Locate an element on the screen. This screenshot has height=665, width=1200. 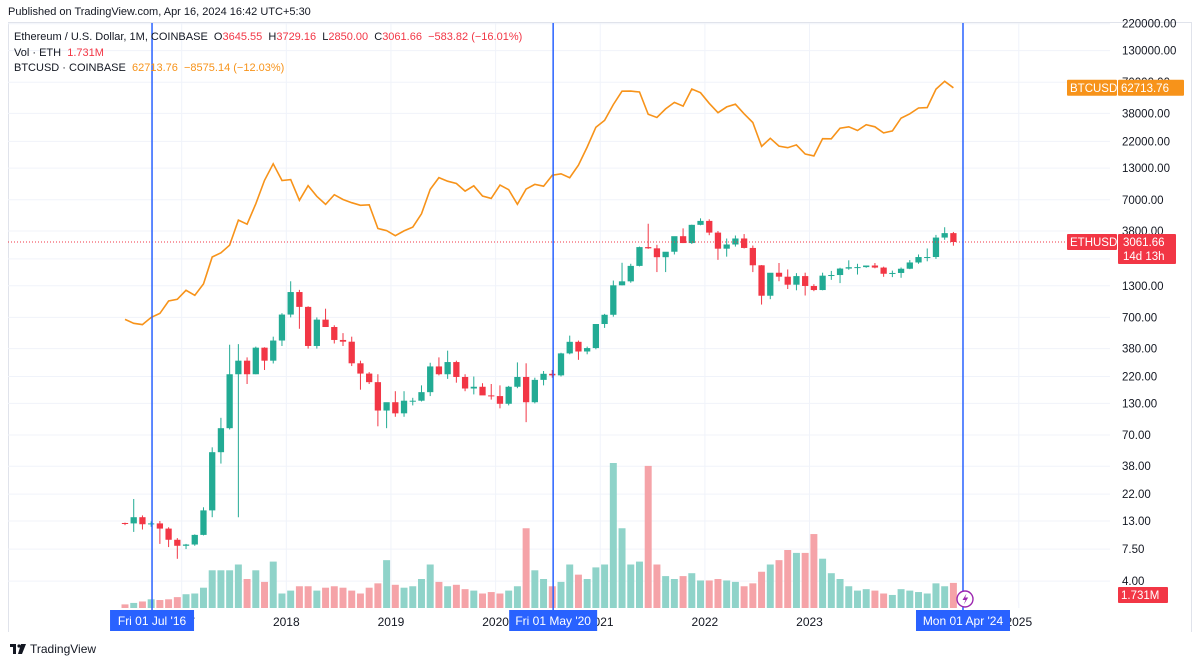
marker-label: Mon 01 Apr '24 is located at coordinates (963, 621).